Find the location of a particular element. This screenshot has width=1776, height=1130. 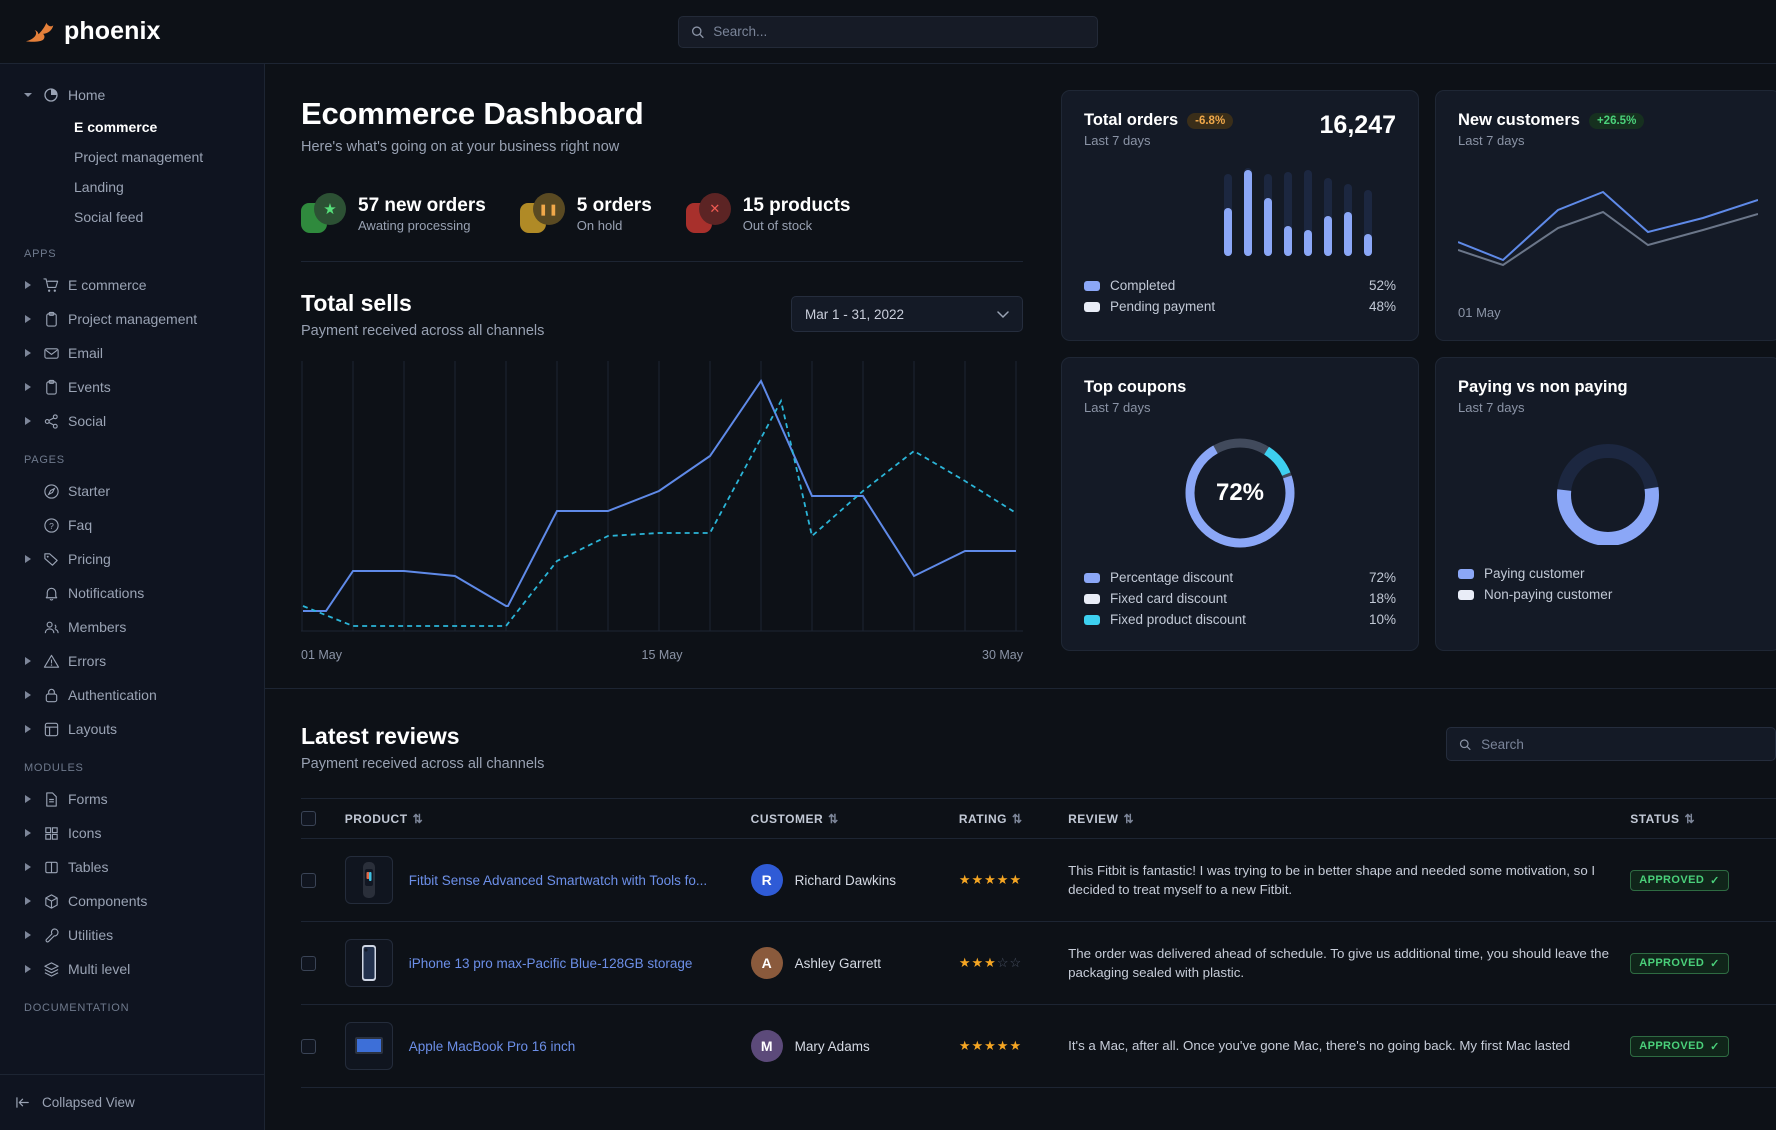

sidebar-item-starter: Starter is located at coordinates (132, 491).